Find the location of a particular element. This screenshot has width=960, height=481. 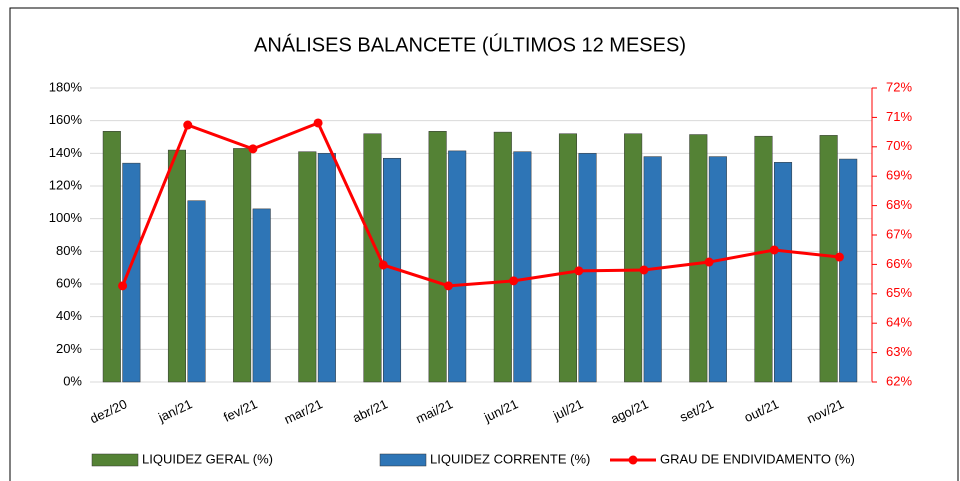

y2-tick-label: 71% is located at coordinates (899, 116).